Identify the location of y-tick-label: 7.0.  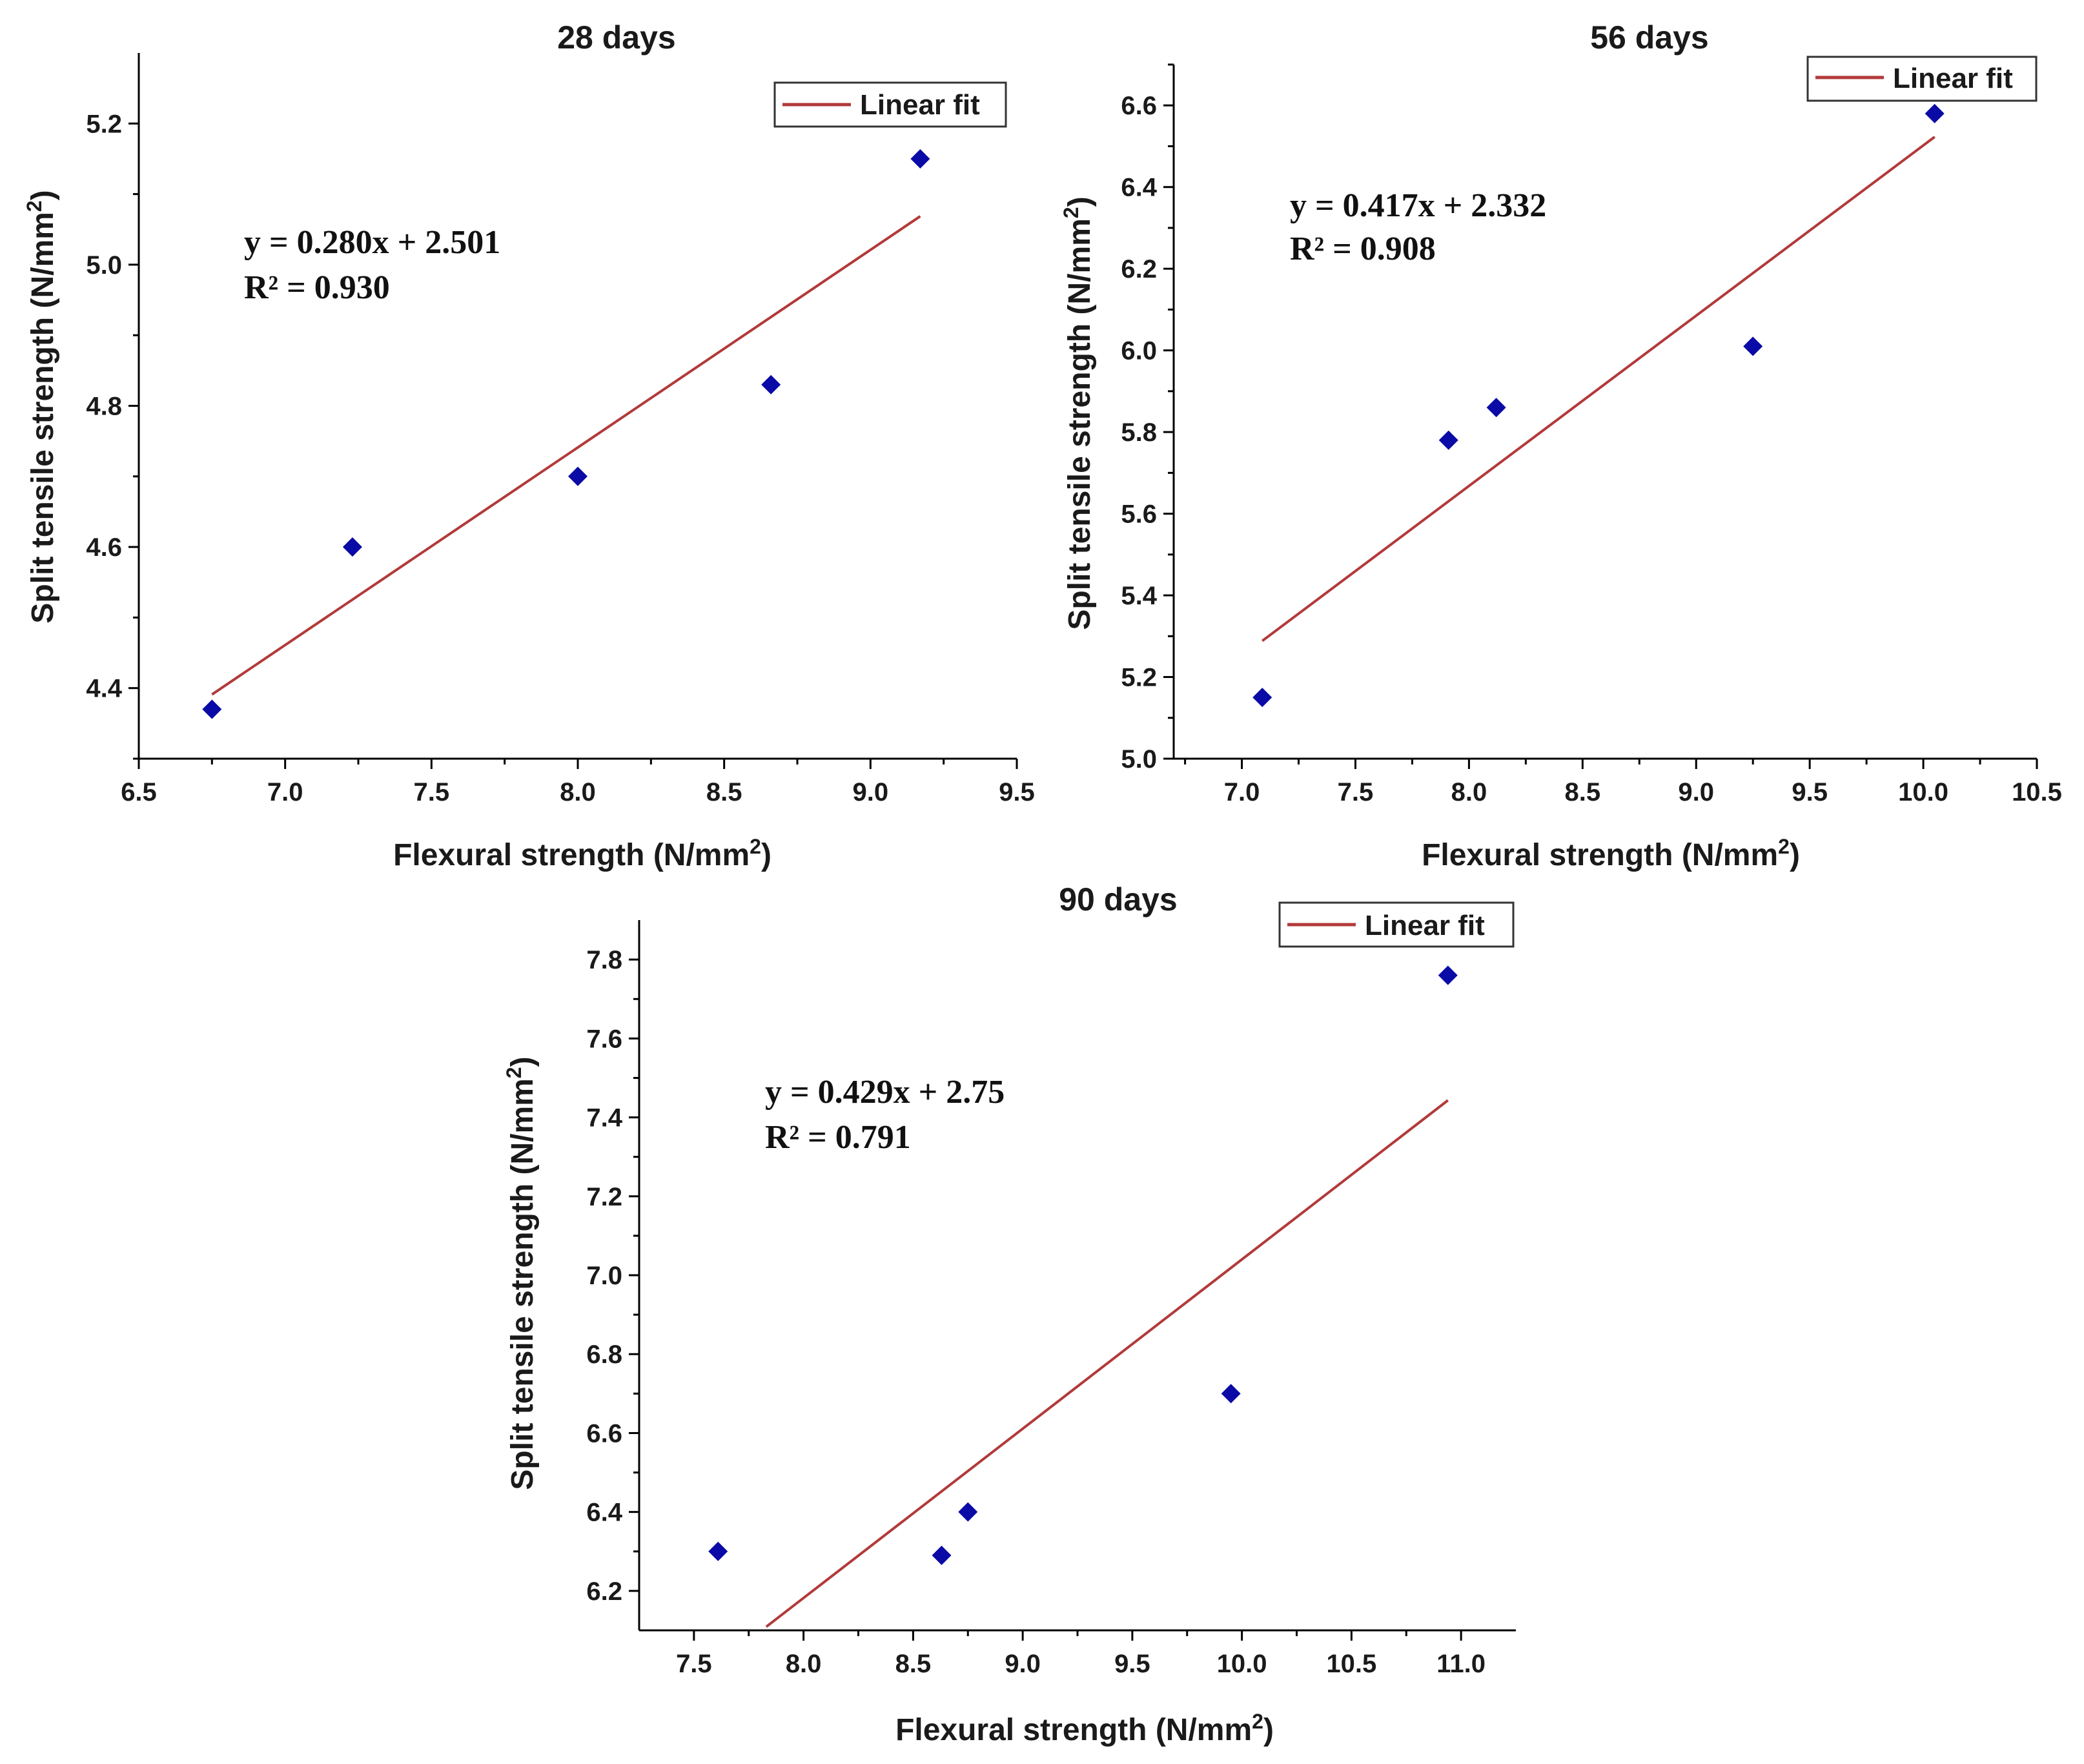
(604, 1276).